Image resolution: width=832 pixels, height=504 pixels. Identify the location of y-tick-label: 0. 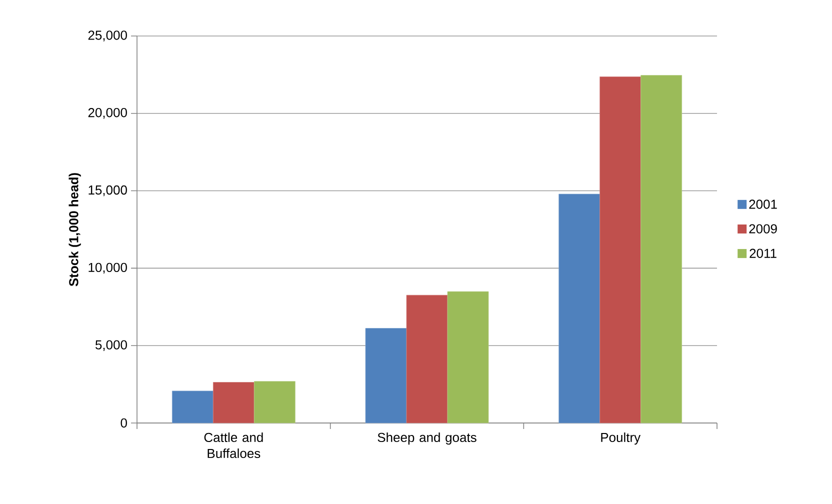
(123, 423).